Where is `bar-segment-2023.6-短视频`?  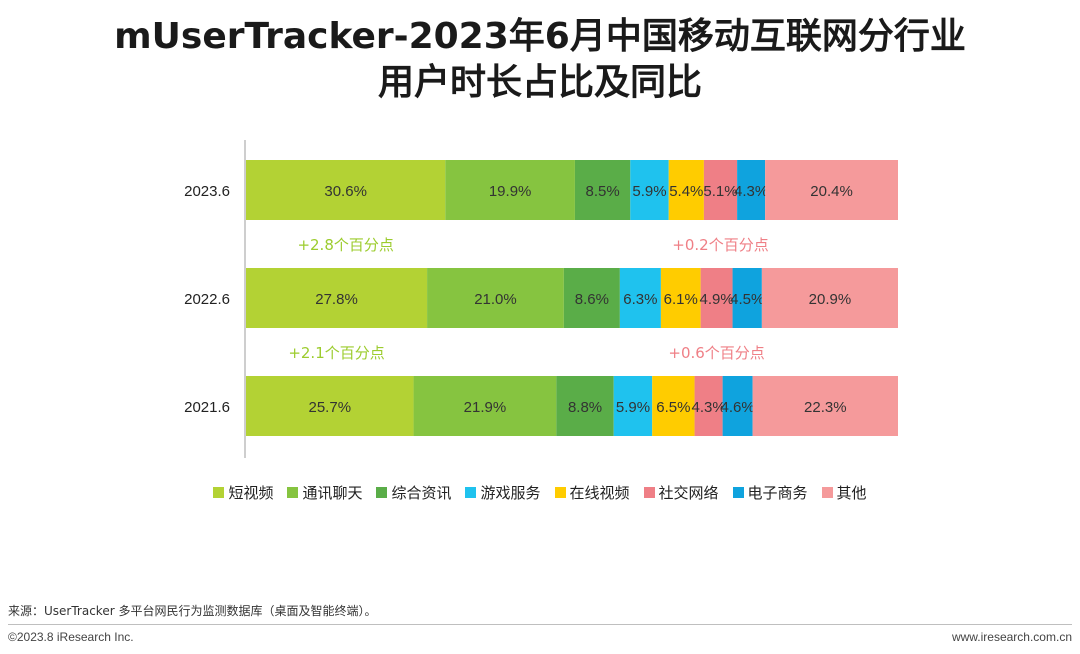 bar-segment-2023.6-短视频 is located at coordinates (346, 190).